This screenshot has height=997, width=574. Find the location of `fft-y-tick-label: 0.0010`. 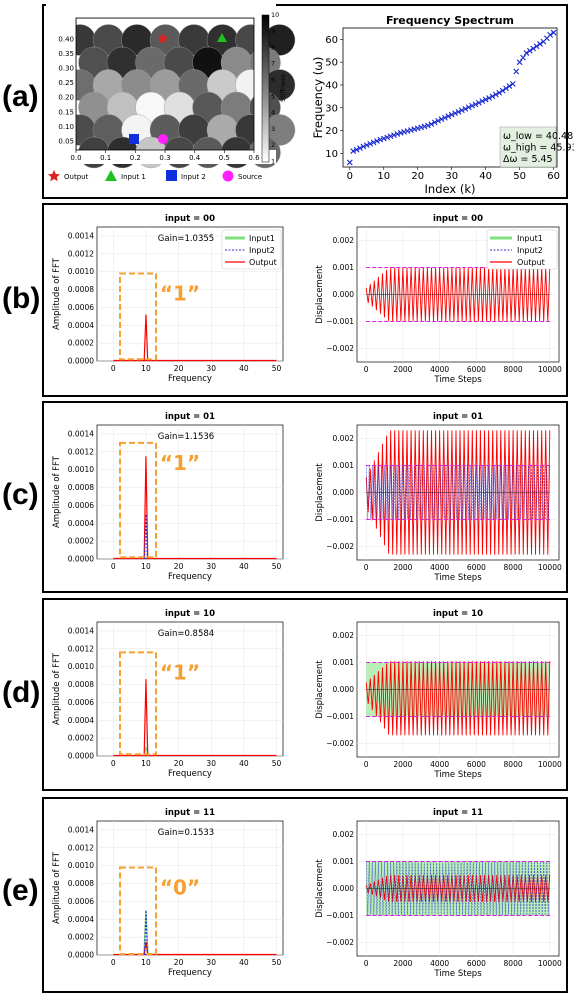

fft-y-tick-label: 0.0010 is located at coordinates (81, 666).